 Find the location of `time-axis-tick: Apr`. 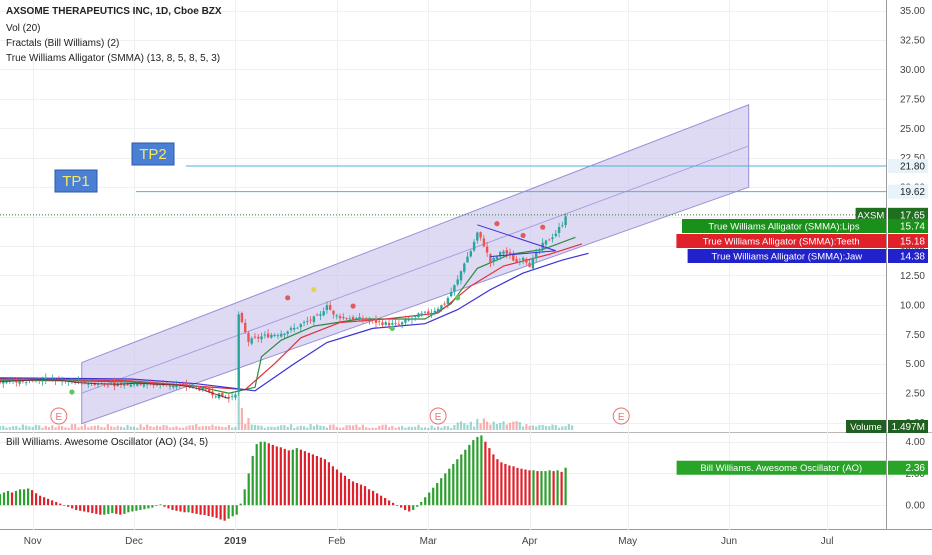

time-axis-tick: Apr is located at coordinates (530, 541).